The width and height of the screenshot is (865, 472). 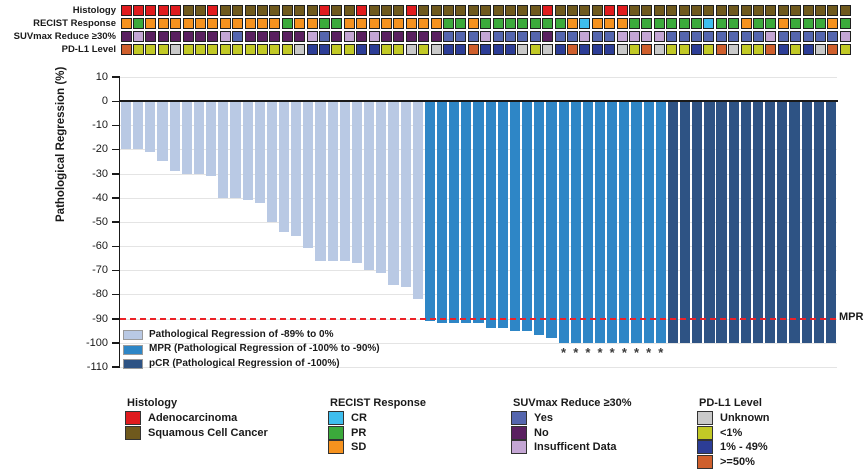 What do you see at coordinates (100, 197) in the screenshot?
I see `y-tick-label: -40` at bounding box center [100, 197].